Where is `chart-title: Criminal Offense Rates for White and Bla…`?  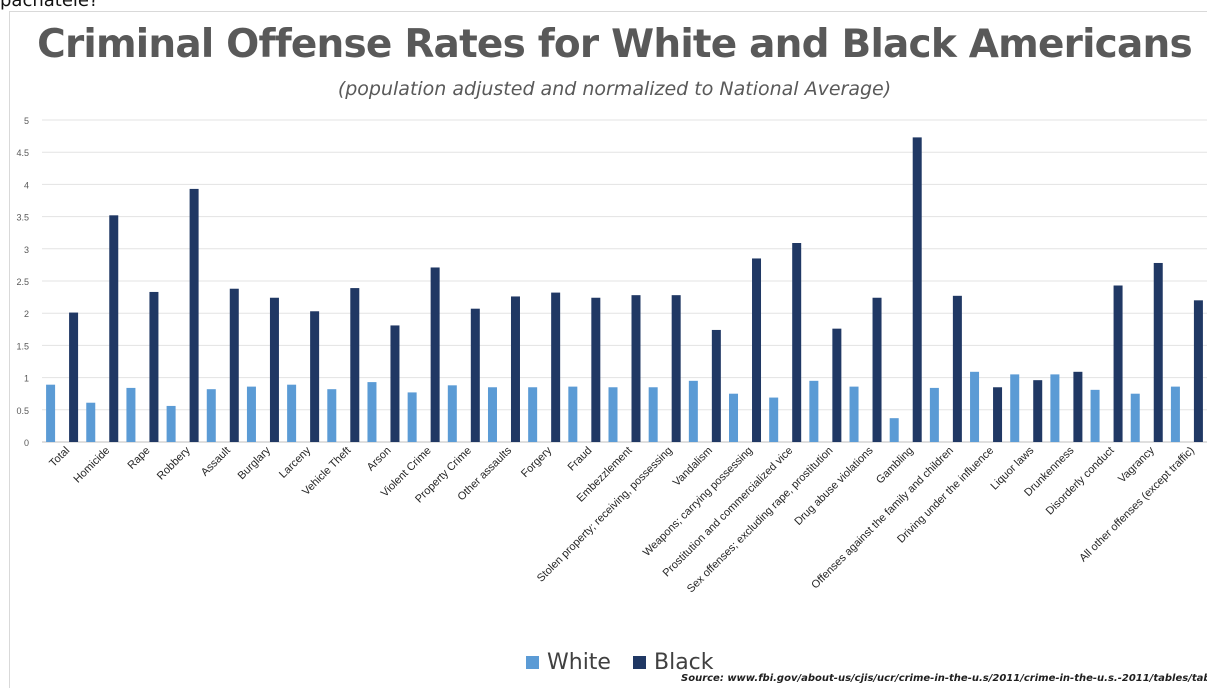
chart-title: Criminal Offense Rates for White and Bla… is located at coordinates (615, 44).